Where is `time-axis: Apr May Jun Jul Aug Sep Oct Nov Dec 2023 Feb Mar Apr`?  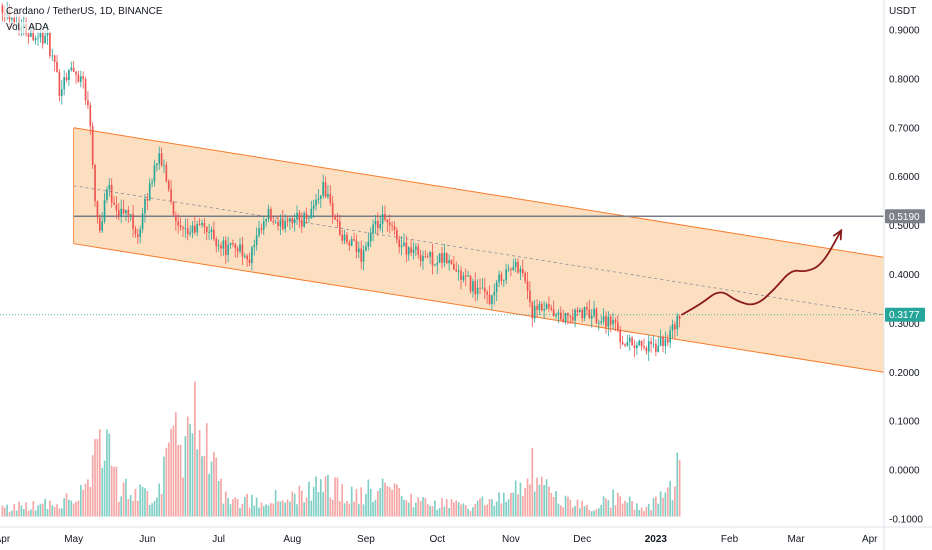 time-axis: Apr May Jun Jul Aug Sep Oct Nov Dec 2023 Feb Mar Apr is located at coordinates (466, 535).